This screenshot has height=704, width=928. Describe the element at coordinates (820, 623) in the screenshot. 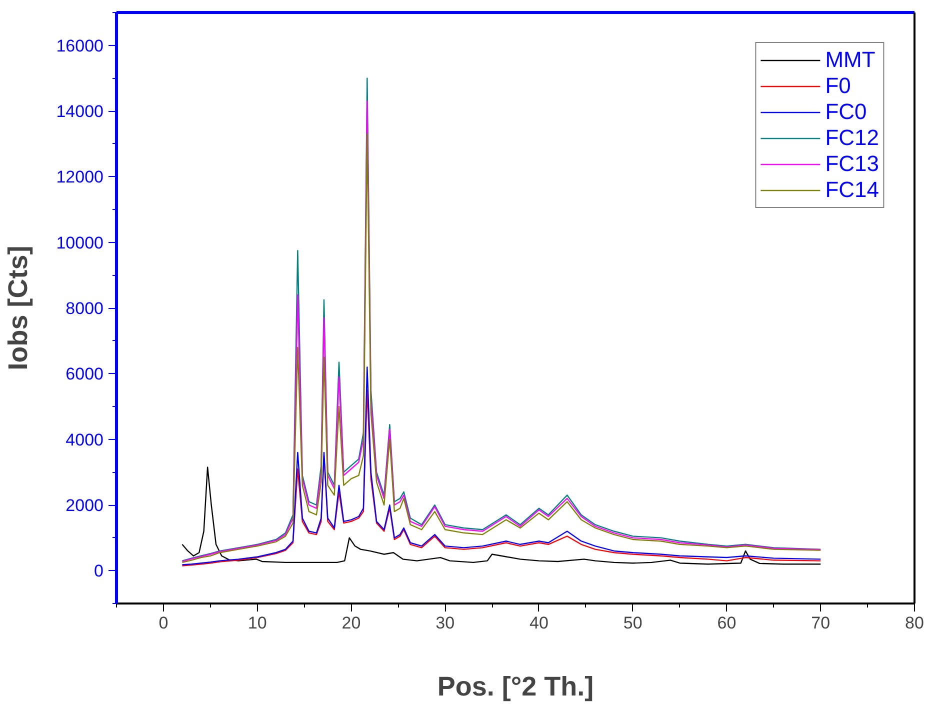

I see `x-tick-label: 70` at that location.